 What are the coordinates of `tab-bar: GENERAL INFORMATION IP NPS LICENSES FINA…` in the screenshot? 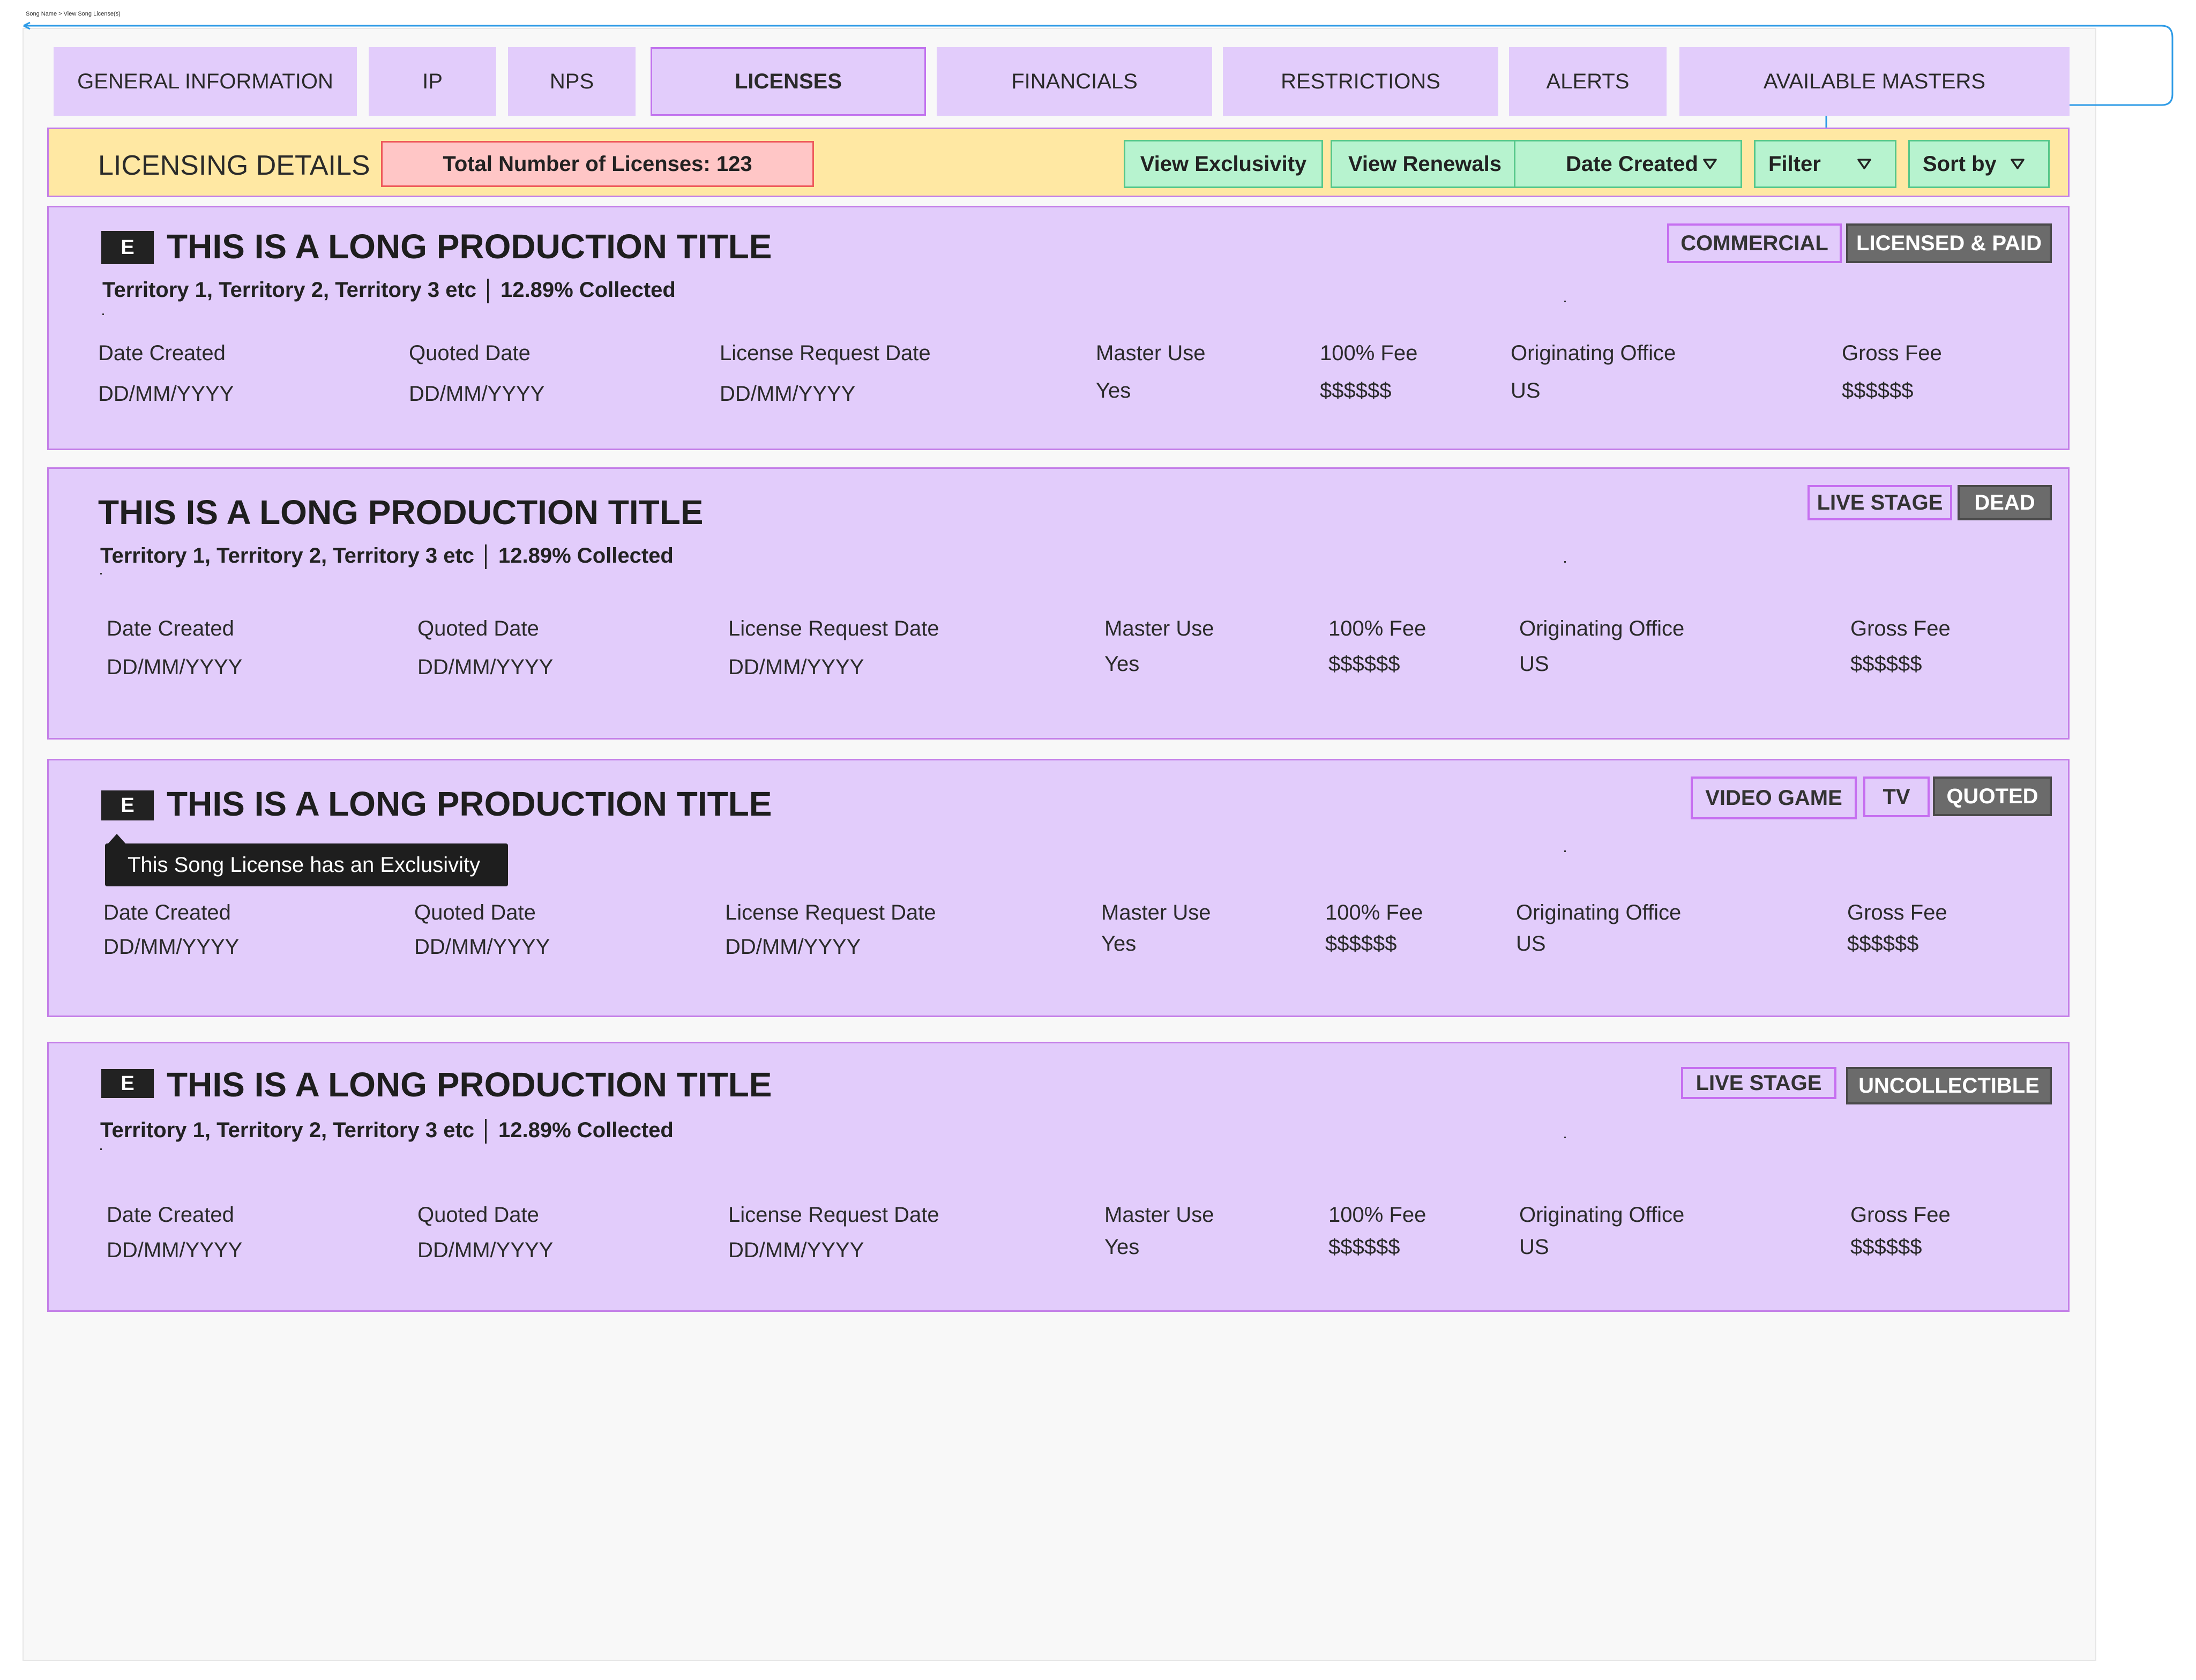 It's located at (1062, 82).